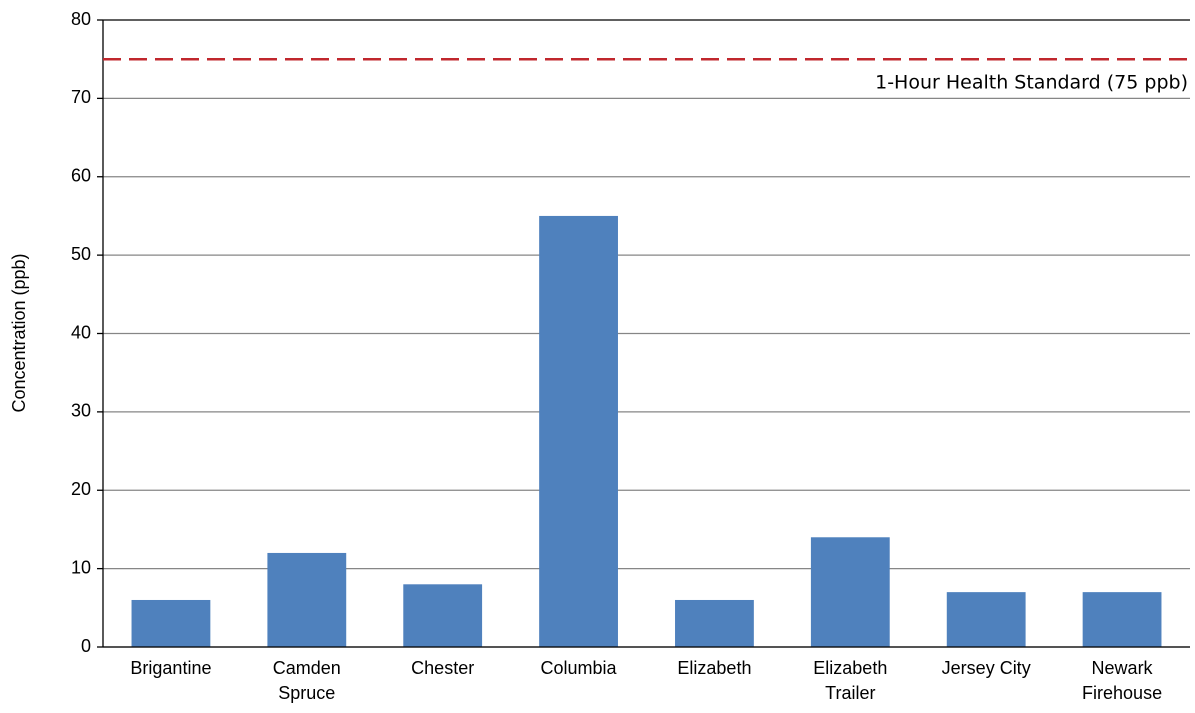 Image resolution: width=1195 pixels, height=713 pixels. I want to click on y-axis-label: Concentration (ppb), so click(19, 332).